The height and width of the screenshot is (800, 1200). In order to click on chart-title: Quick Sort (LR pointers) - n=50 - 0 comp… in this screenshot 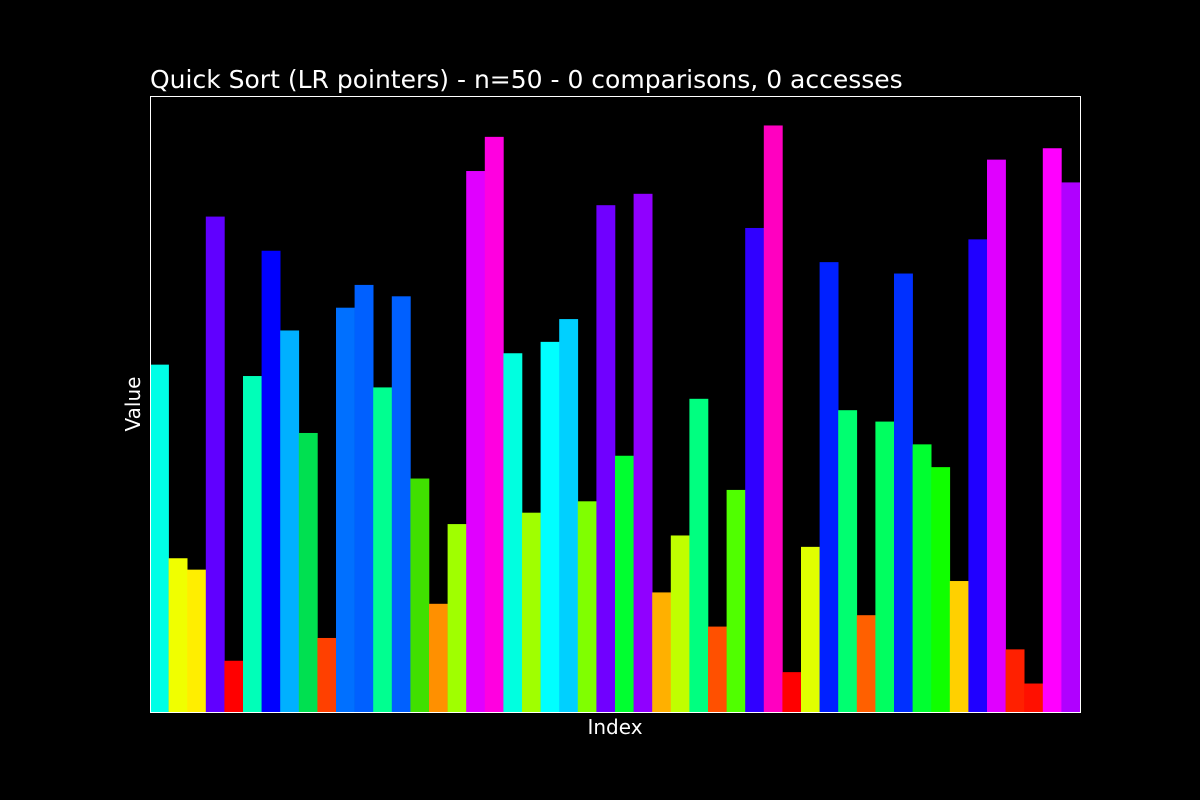, I will do `click(526, 79)`.